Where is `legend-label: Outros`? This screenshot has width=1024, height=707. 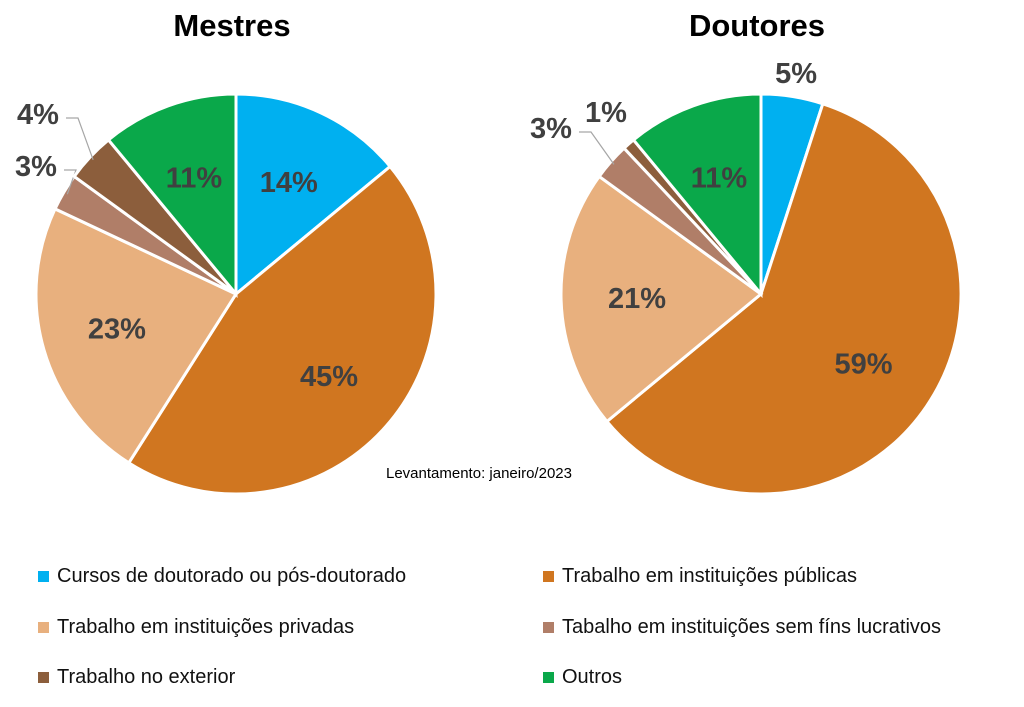 legend-label: Outros is located at coordinates (592, 677).